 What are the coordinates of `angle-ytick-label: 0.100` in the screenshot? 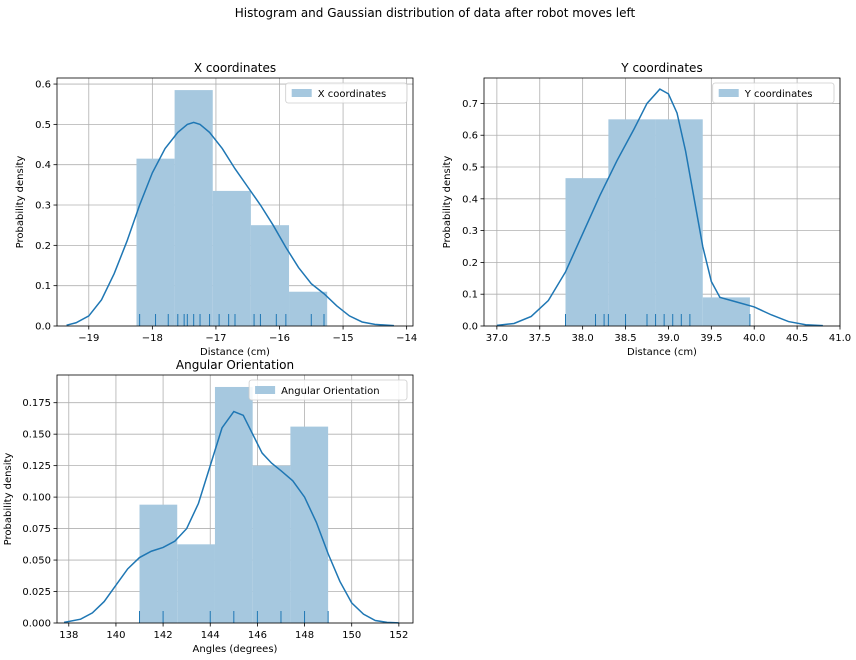 It's located at (36, 498).